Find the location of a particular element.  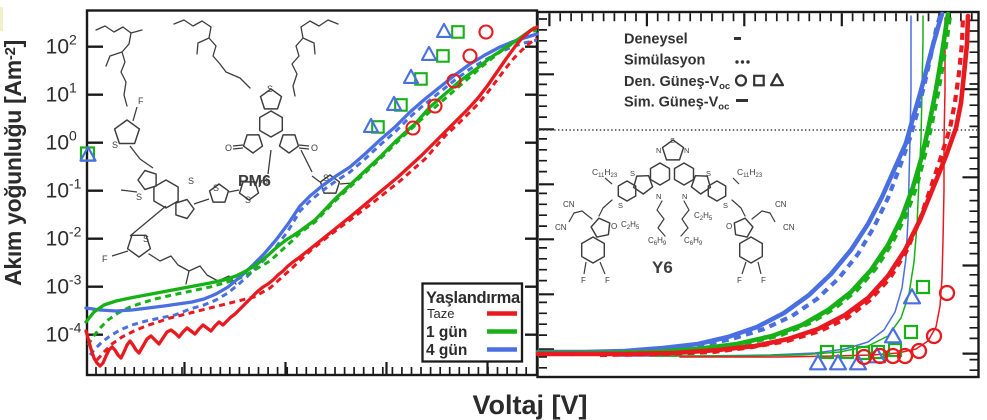

svg-text: -2 is located at coordinates (75, 232).